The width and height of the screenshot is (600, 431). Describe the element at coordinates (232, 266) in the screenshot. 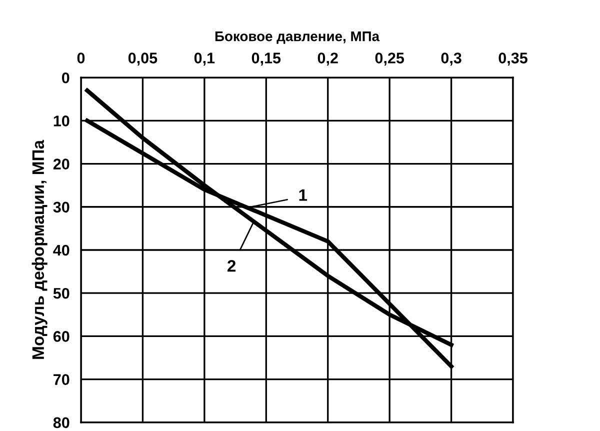

I see `text: 2` at that location.